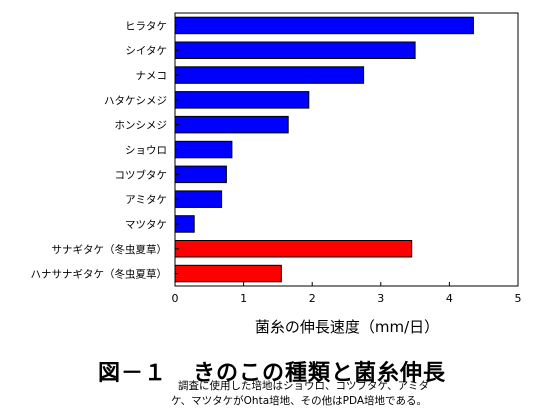  I want to click on x-tick-label: 3, so click(380, 298).